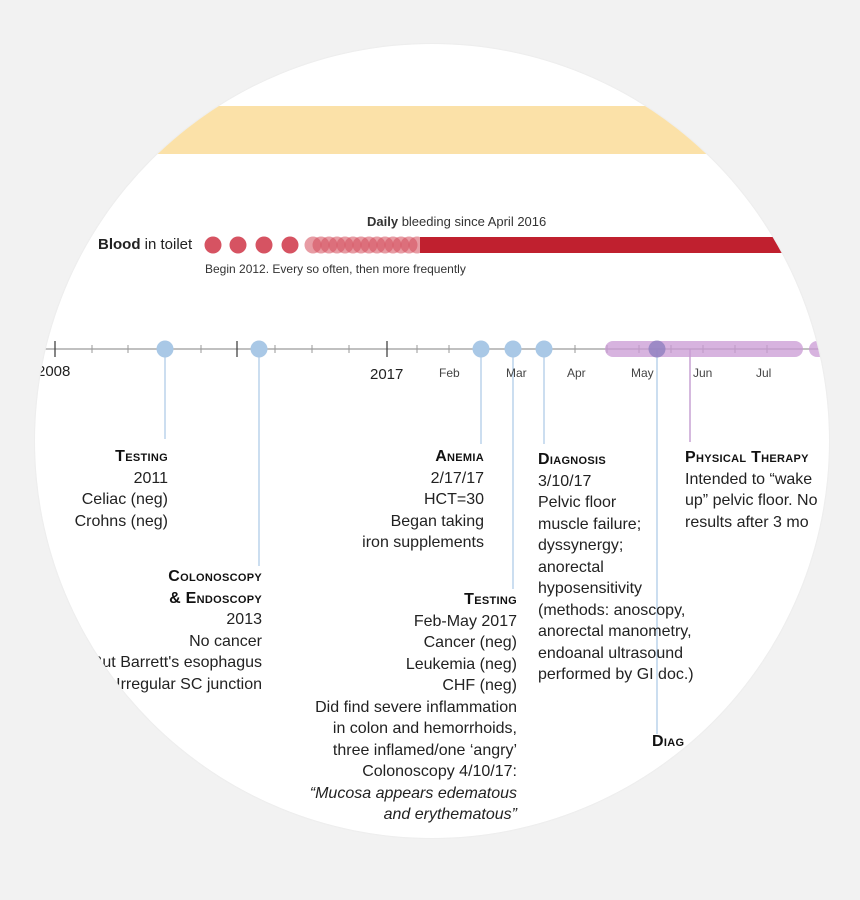 The image size is (860, 900). I want to click on diagnosis-2-heading: Diag, so click(668, 741).